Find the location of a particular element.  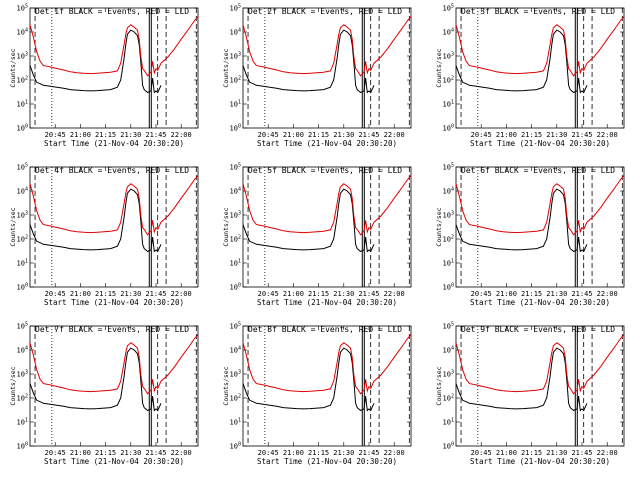

chart-title: Det 9f BLACK = Events, RED = LLD is located at coordinates (538, 329).